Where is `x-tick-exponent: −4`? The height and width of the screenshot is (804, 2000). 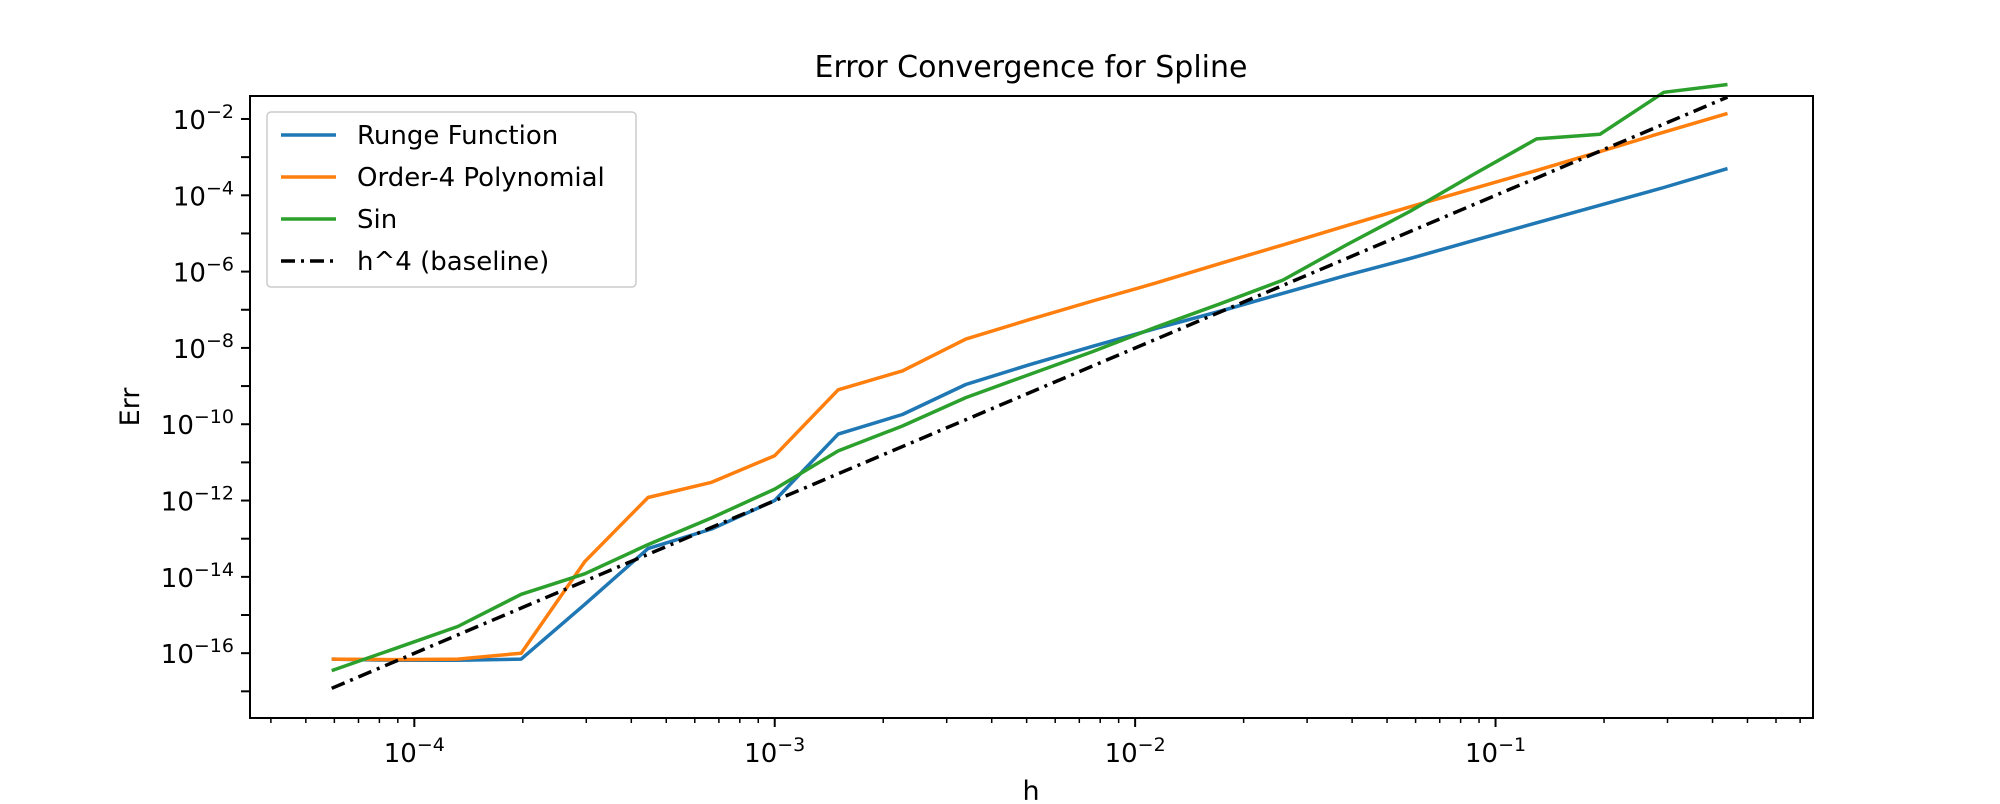 x-tick-exponent: −4 is located at coordinates (431, 745).